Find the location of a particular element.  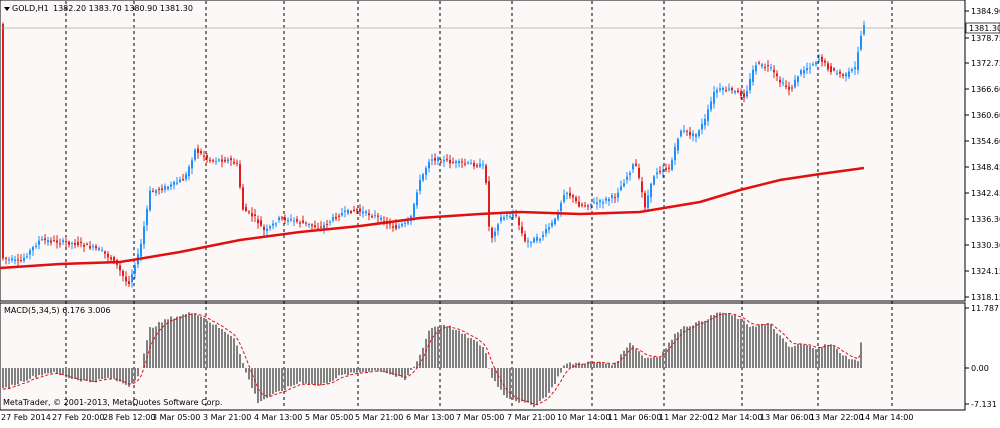

time-tick: 27 Feb 20:00 is located at coordinates (78, 417).